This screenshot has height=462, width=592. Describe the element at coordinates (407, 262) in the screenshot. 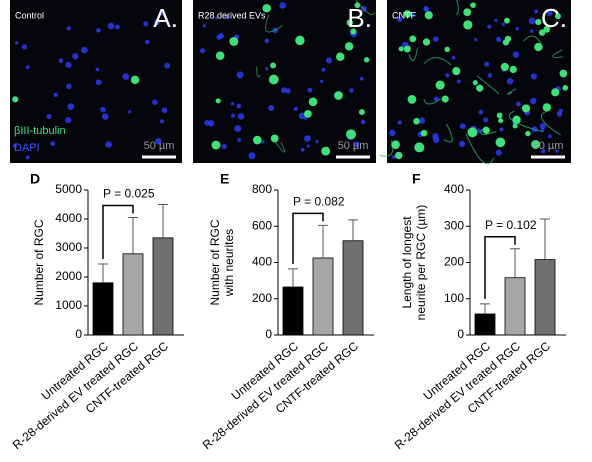

I see `y-axis-label: Length of longest` at that location.